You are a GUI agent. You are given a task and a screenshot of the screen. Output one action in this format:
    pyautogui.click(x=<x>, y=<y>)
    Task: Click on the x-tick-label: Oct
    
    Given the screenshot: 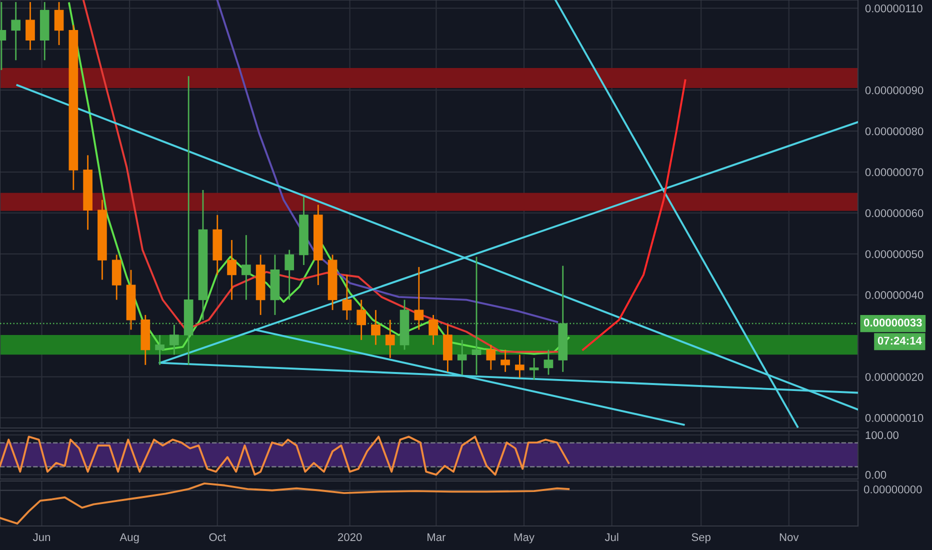 What is the action you would take?
    pyautogui.click(x=217, y=537)
    